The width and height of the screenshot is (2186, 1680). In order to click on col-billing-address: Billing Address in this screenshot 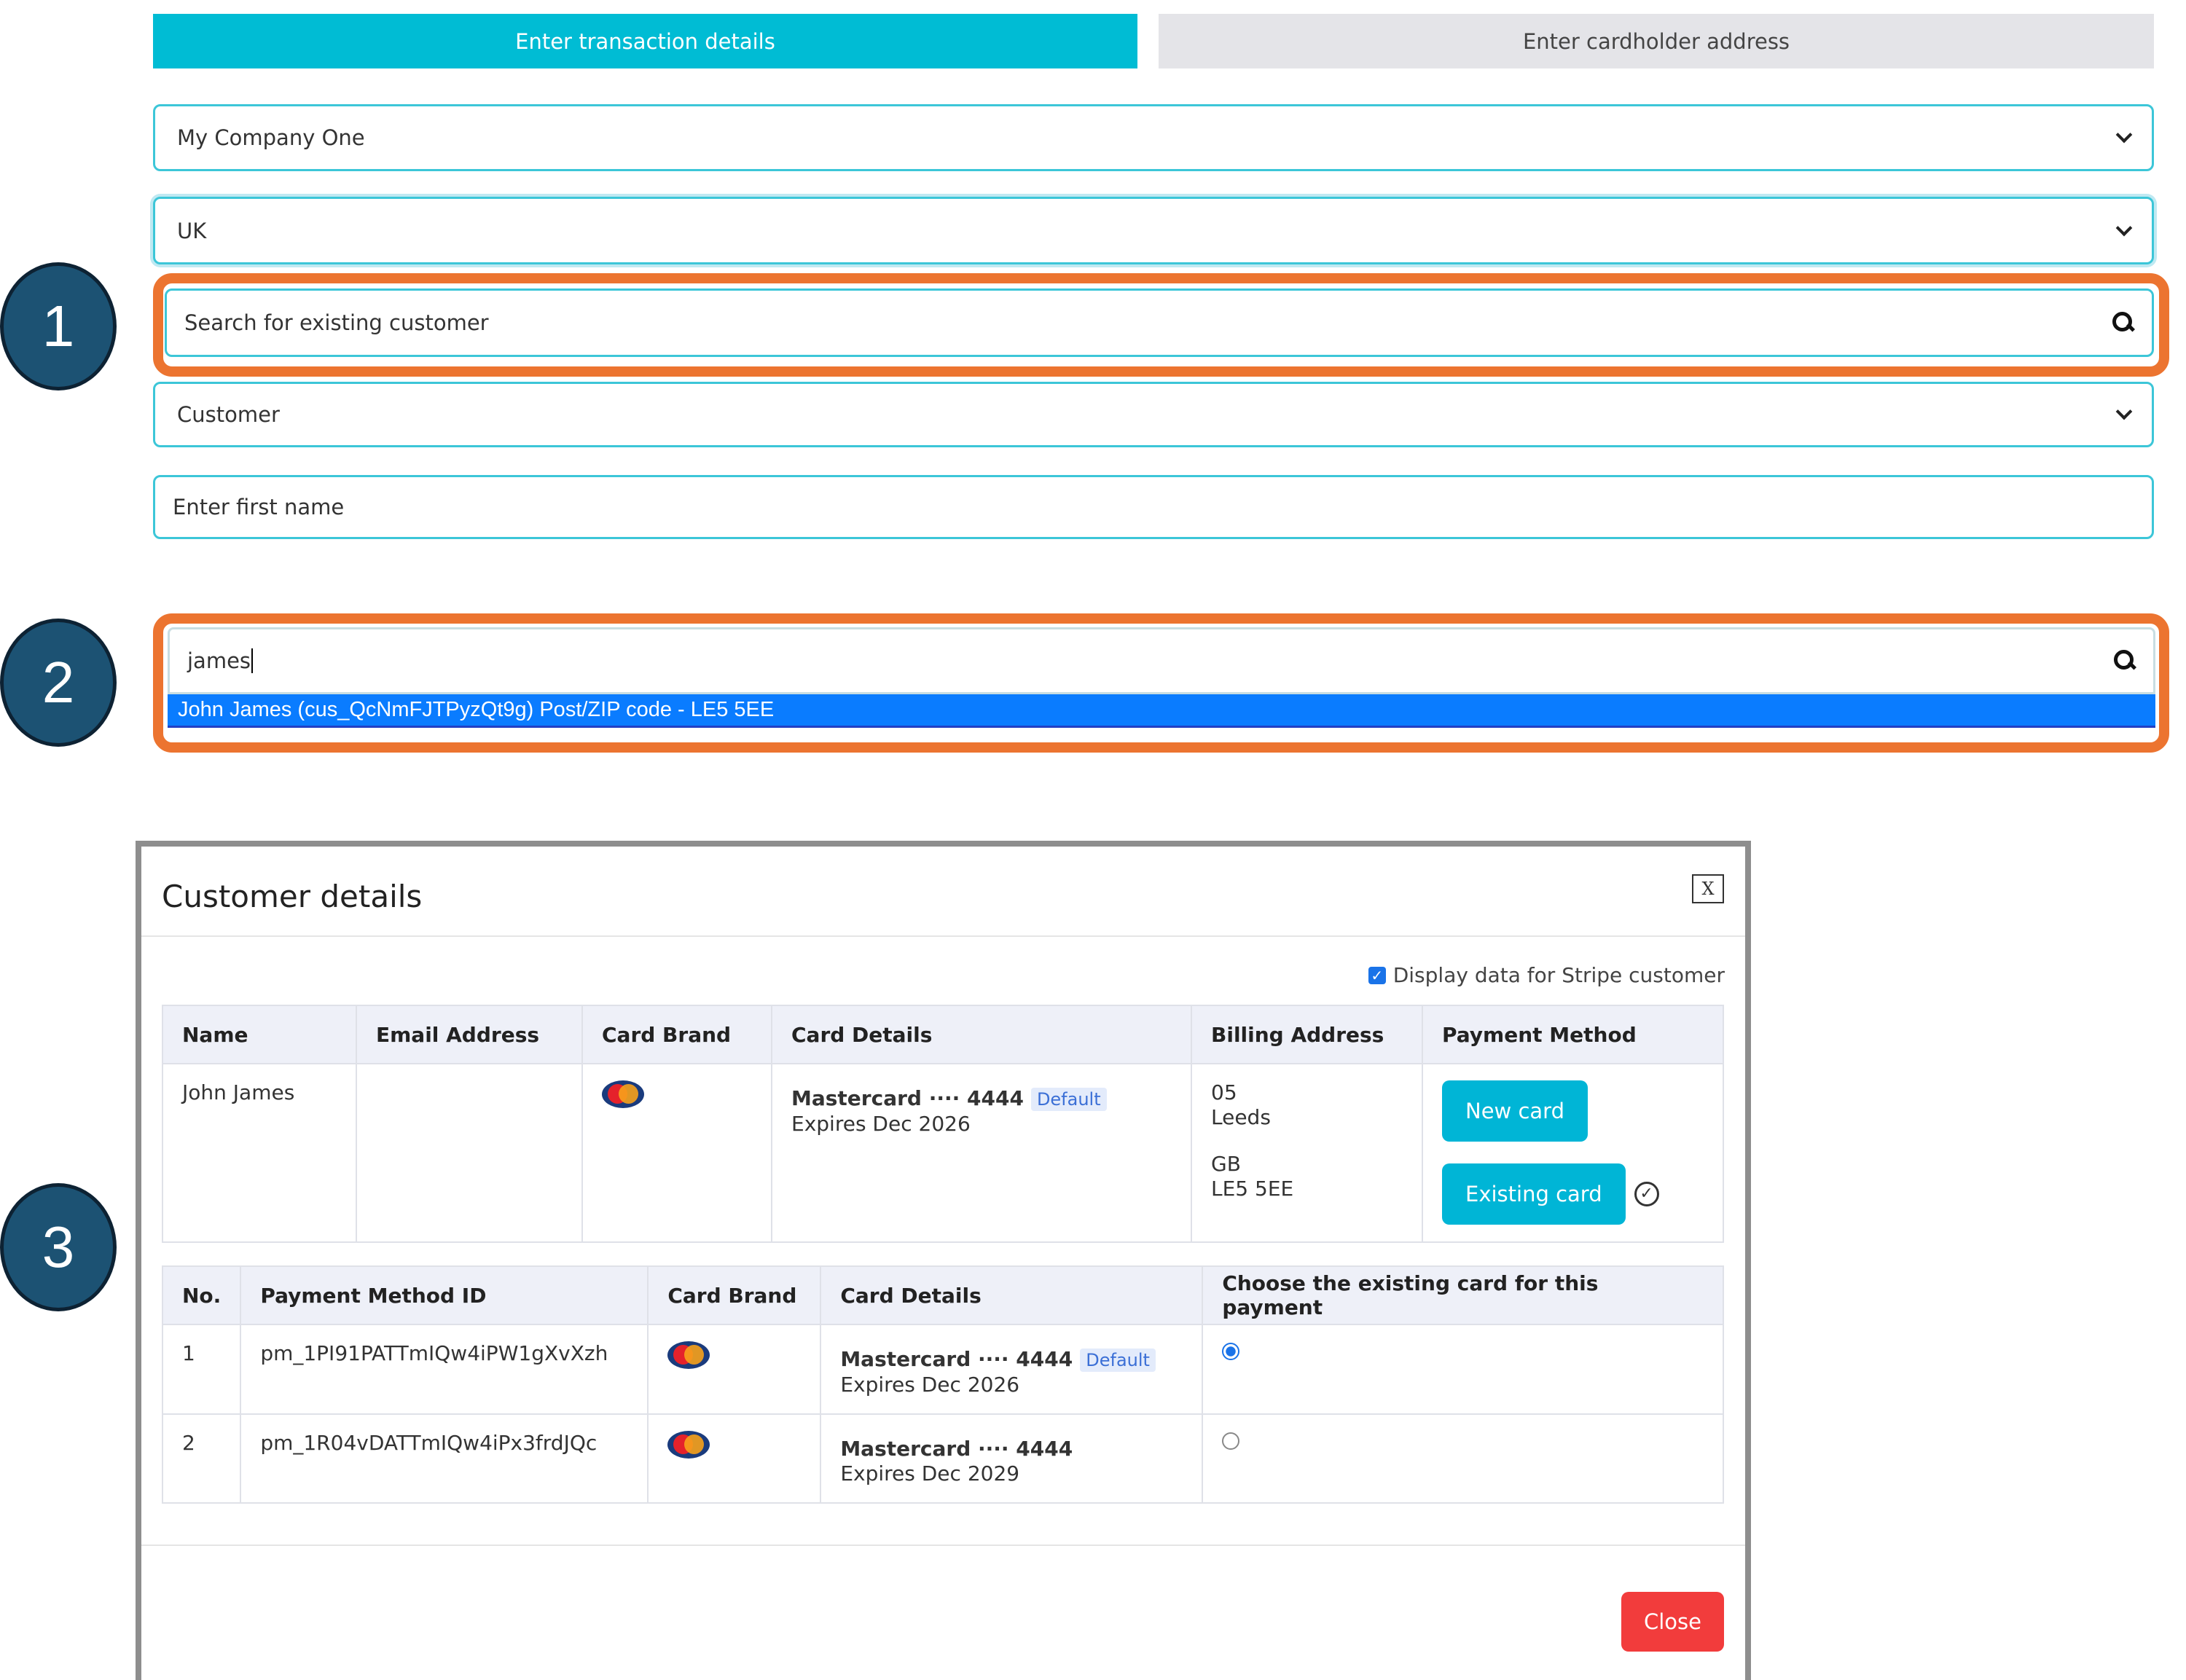, I will do `click(1307, 1034)`.